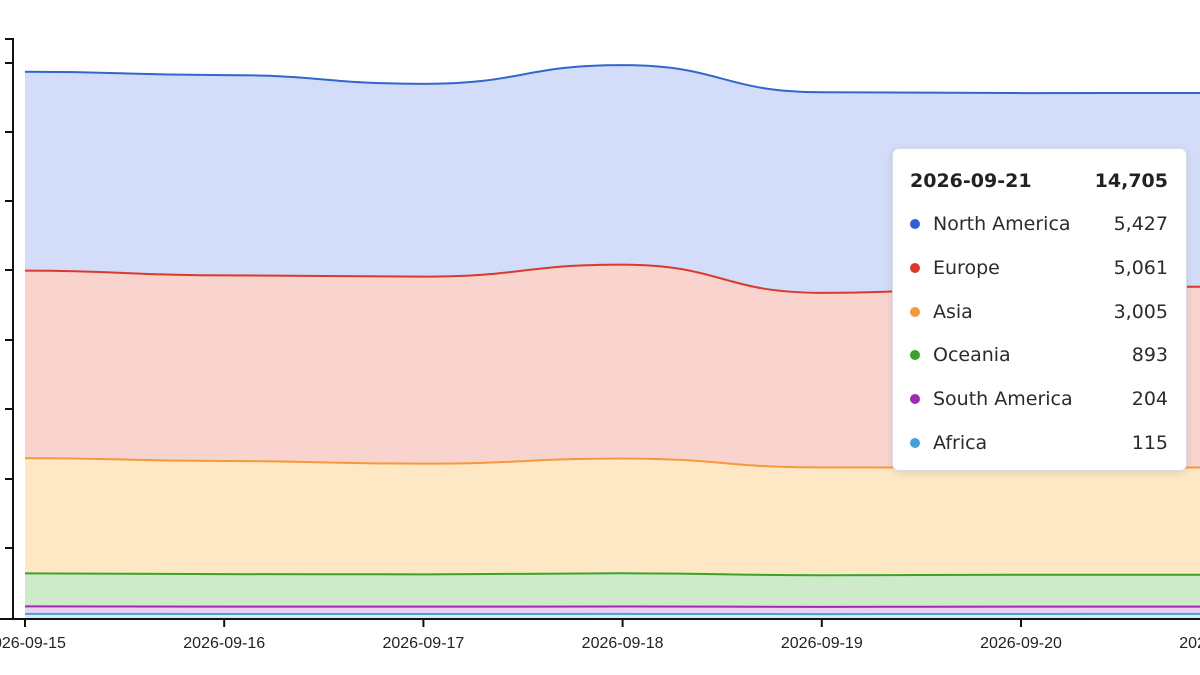  Describe the element at coordinates (9, 328) in the screenshot. I see `y-axis` at that location.